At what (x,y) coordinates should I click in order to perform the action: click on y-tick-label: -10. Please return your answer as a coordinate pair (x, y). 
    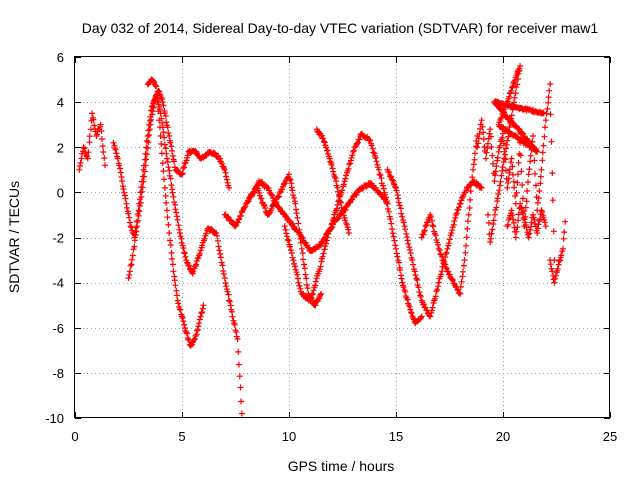
    Looking at the image, I should click on (54, 418).